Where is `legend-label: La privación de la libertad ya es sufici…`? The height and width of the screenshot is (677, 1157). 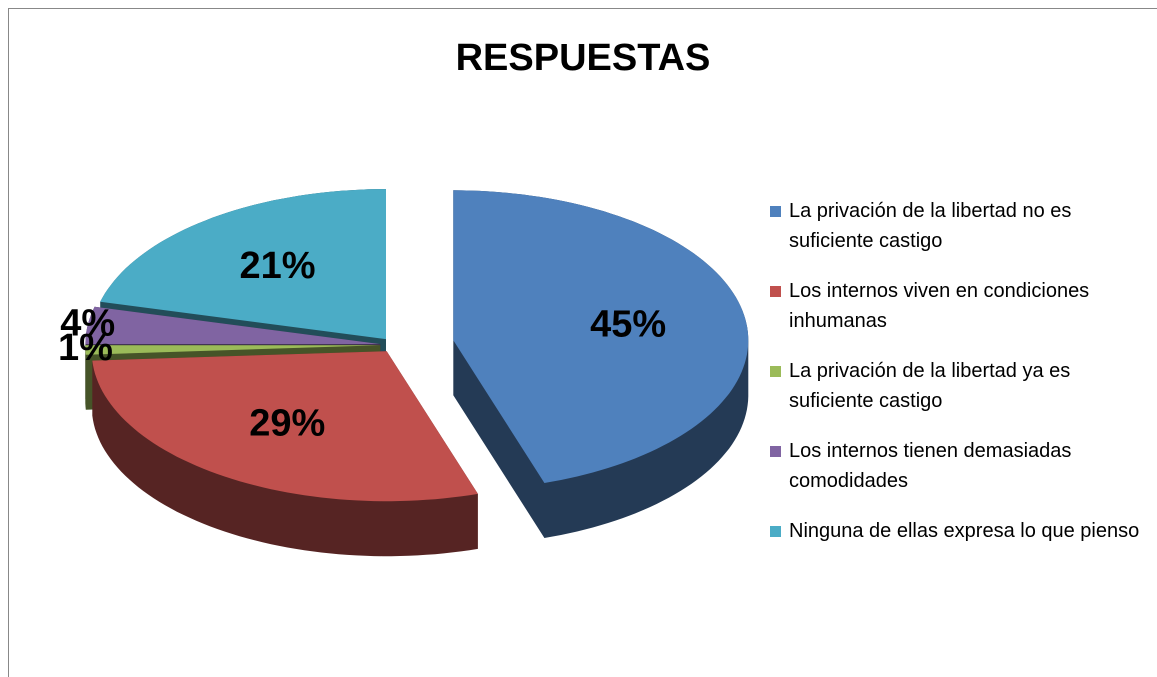
legend-label: La privación de la libertad ya es sufici… is located at coordinates (930, 386).